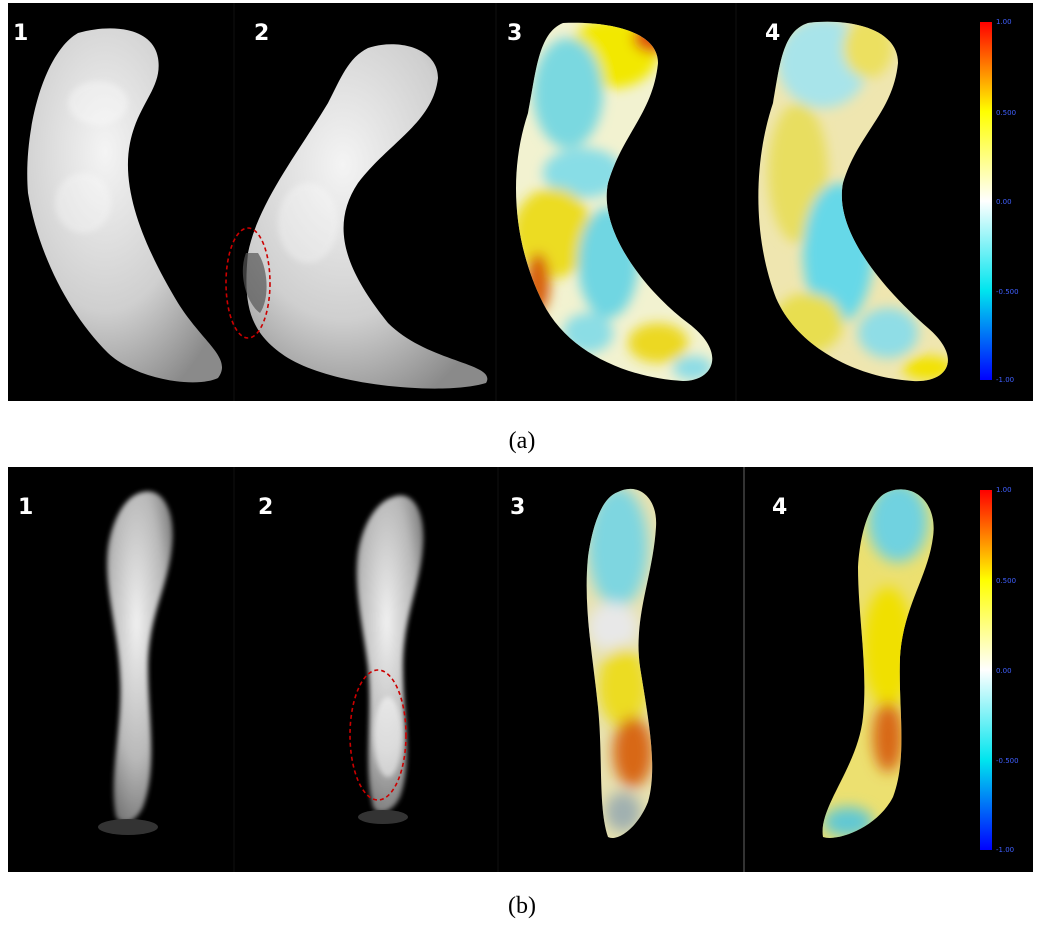  What do you see at coordinates (1007, 292) in the screenshot?
I see `colorbar-a-lower-label: -0.500` at bounding box center [1007, 292].